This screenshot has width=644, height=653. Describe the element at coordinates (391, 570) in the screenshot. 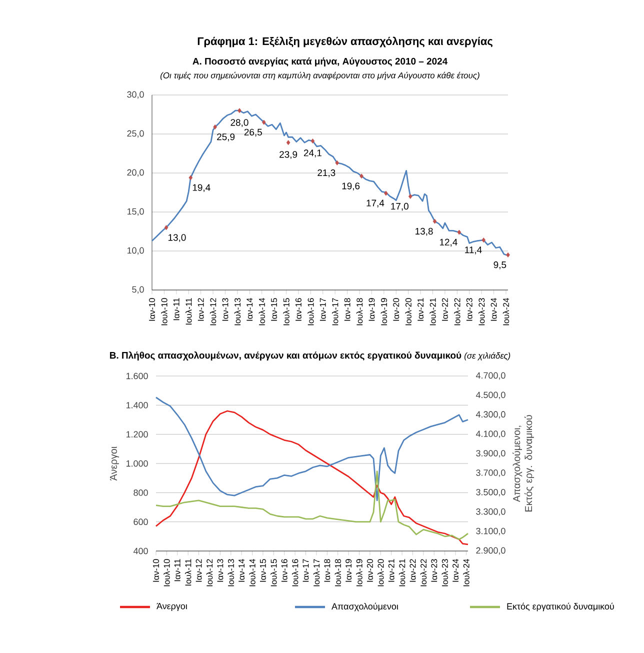

I see `x-tick-label: Ιαν-21` at that location.